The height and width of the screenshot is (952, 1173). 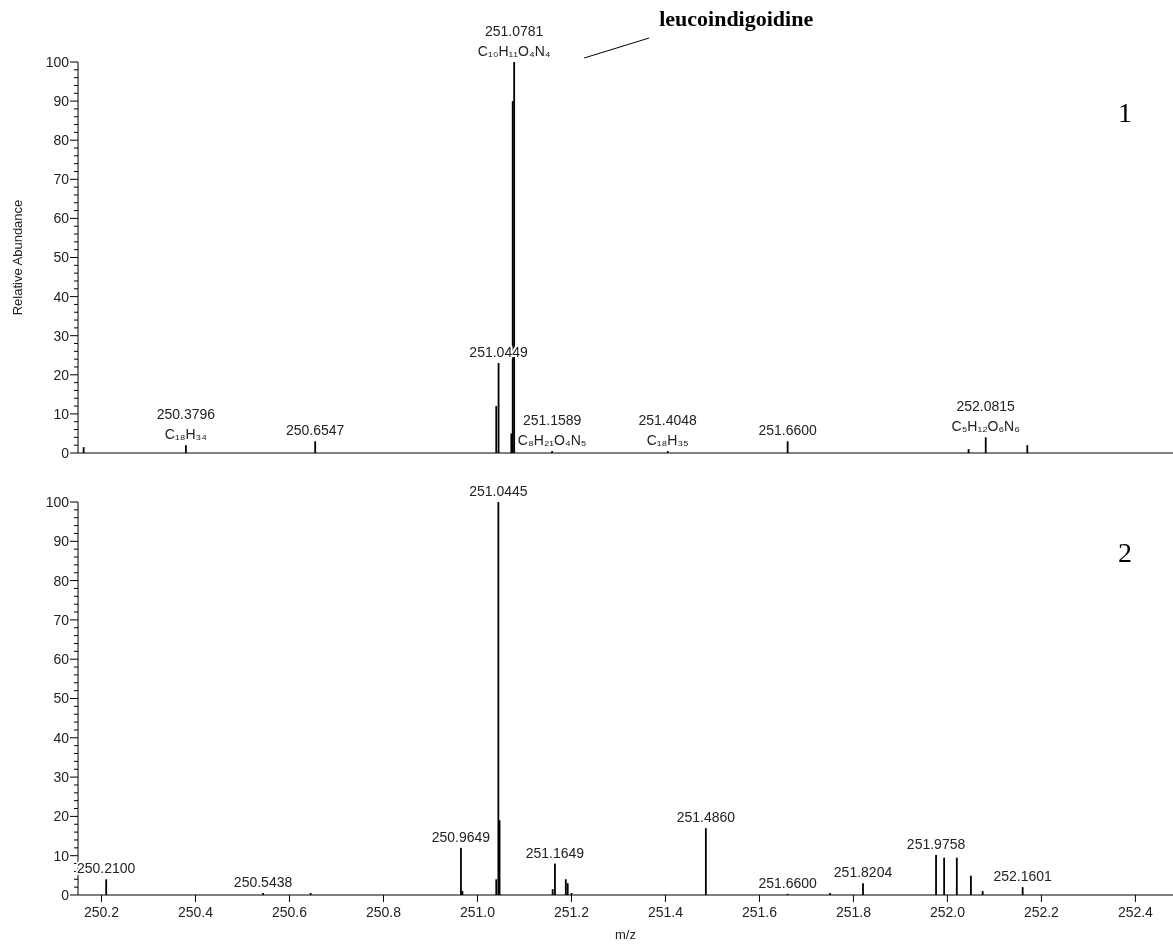 What do you see at coordinates (383, 912) in the screenshot?
I see `x-tick-label: 250.8` at bounding box center [383, 912].